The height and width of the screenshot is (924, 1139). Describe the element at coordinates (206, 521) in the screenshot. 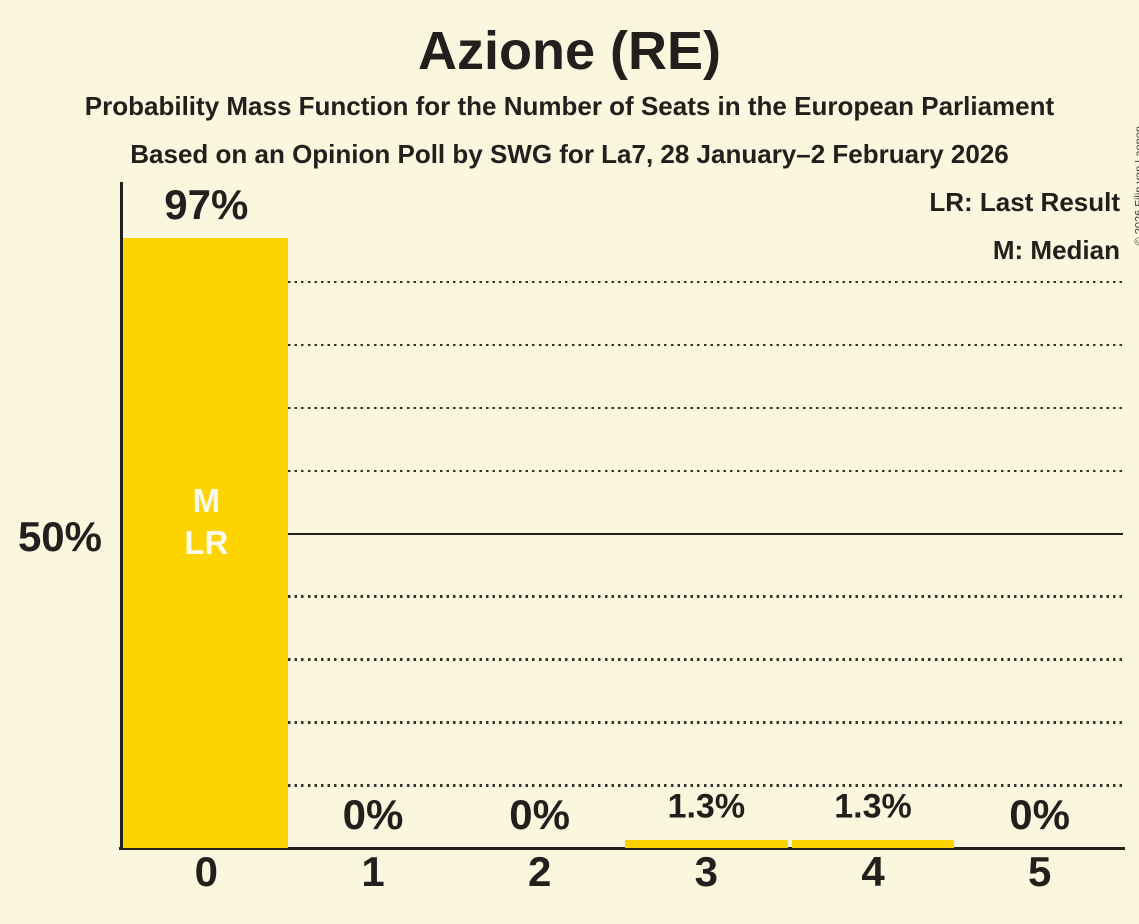

I see `bar-annotation-median-last-result: M LR` at that location.